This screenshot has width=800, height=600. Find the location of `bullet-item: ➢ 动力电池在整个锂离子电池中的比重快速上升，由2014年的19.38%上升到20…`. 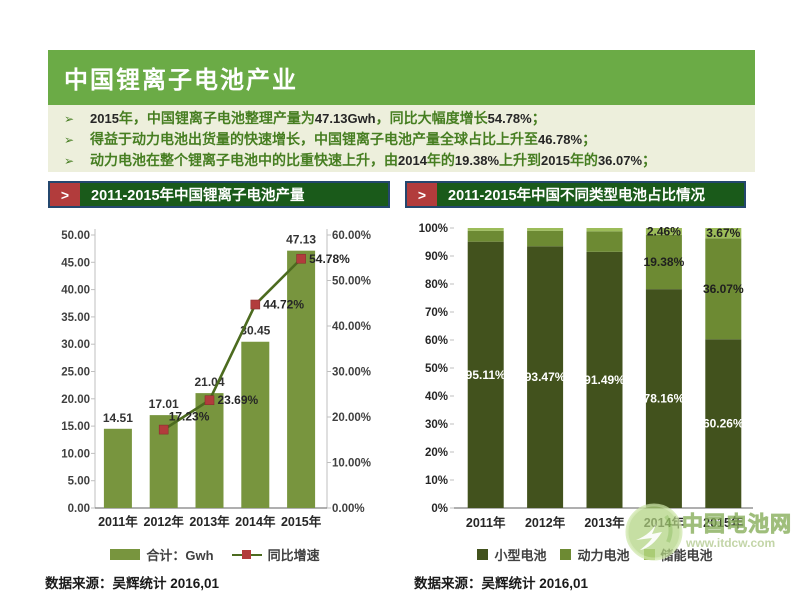

bullet-item: ➢ 动力电池在整个锂离子电池中的比重快速上升，由2014年的19.38%上升到20… is located at coordinates (401, 160).